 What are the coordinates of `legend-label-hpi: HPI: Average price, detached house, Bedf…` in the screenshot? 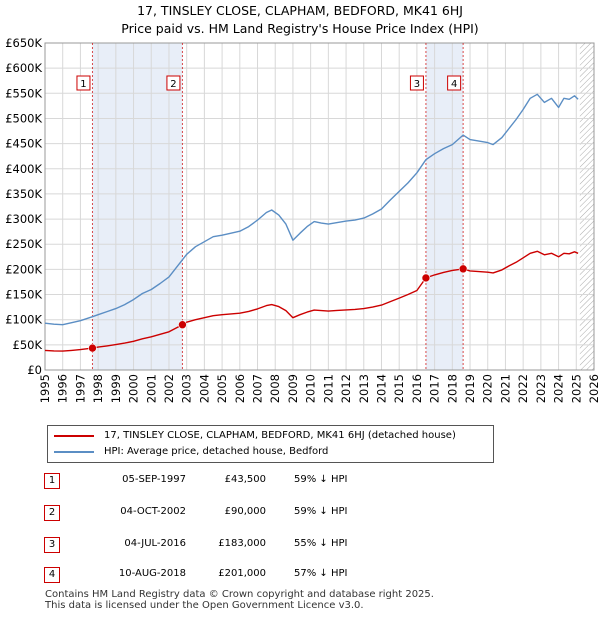 It's located at (216, 451).